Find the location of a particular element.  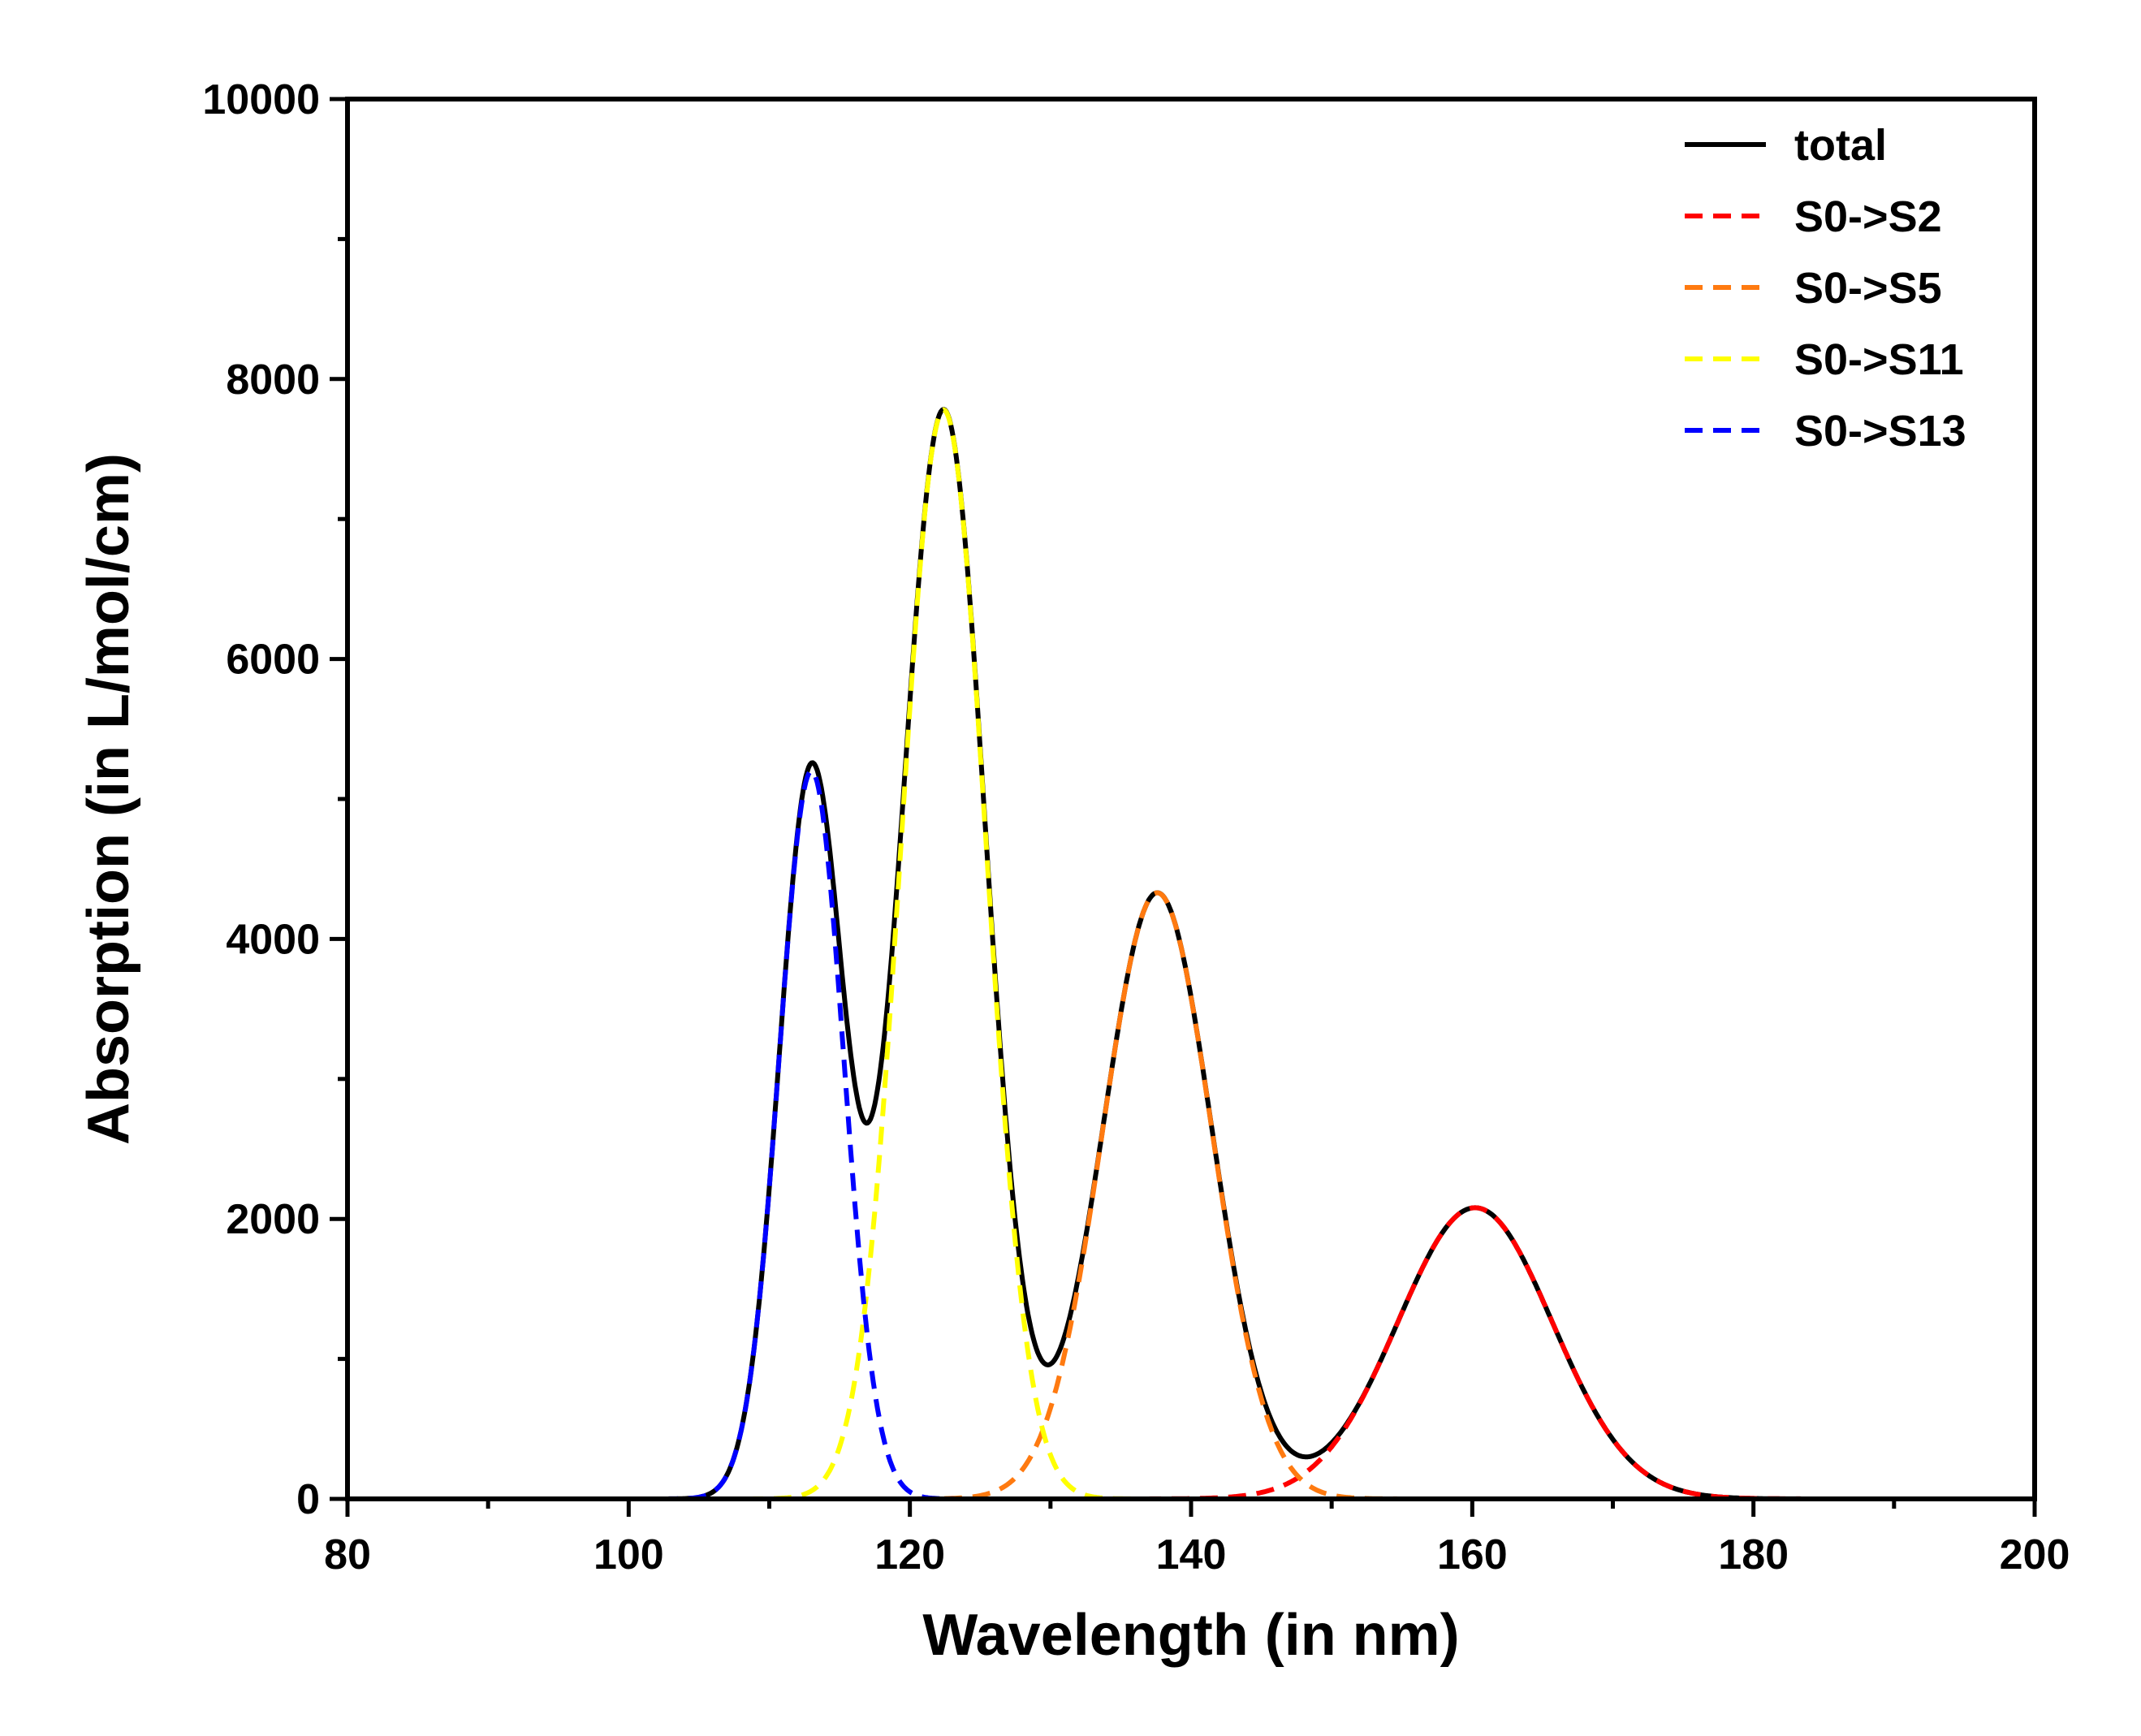

x-tick-label: 180 is located at coordinates (1753, 1554).